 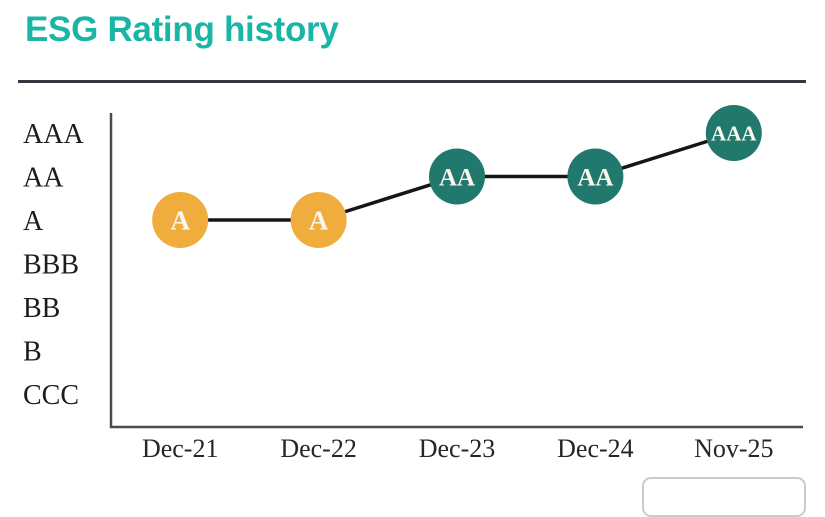 I want to click on y-axis-label: AAA, so click(x=53, y=134).